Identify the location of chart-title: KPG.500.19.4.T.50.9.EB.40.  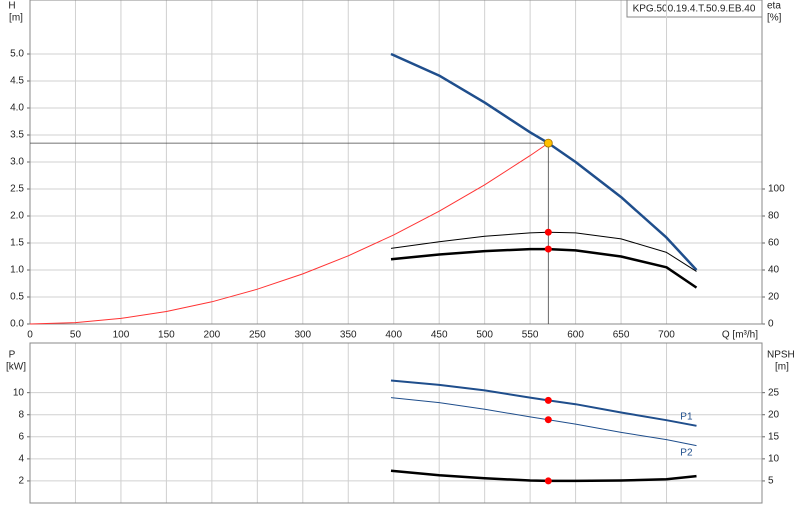
(694, 9).